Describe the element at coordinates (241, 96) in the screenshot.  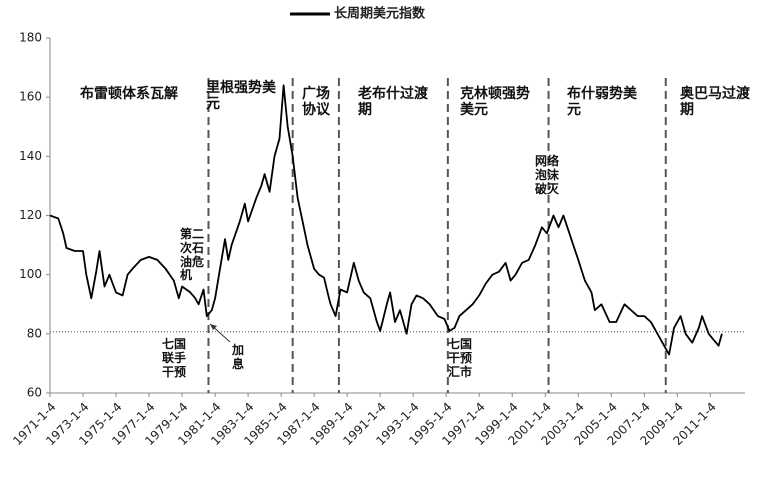
I see `annotation: 里根强势美元` at that location.